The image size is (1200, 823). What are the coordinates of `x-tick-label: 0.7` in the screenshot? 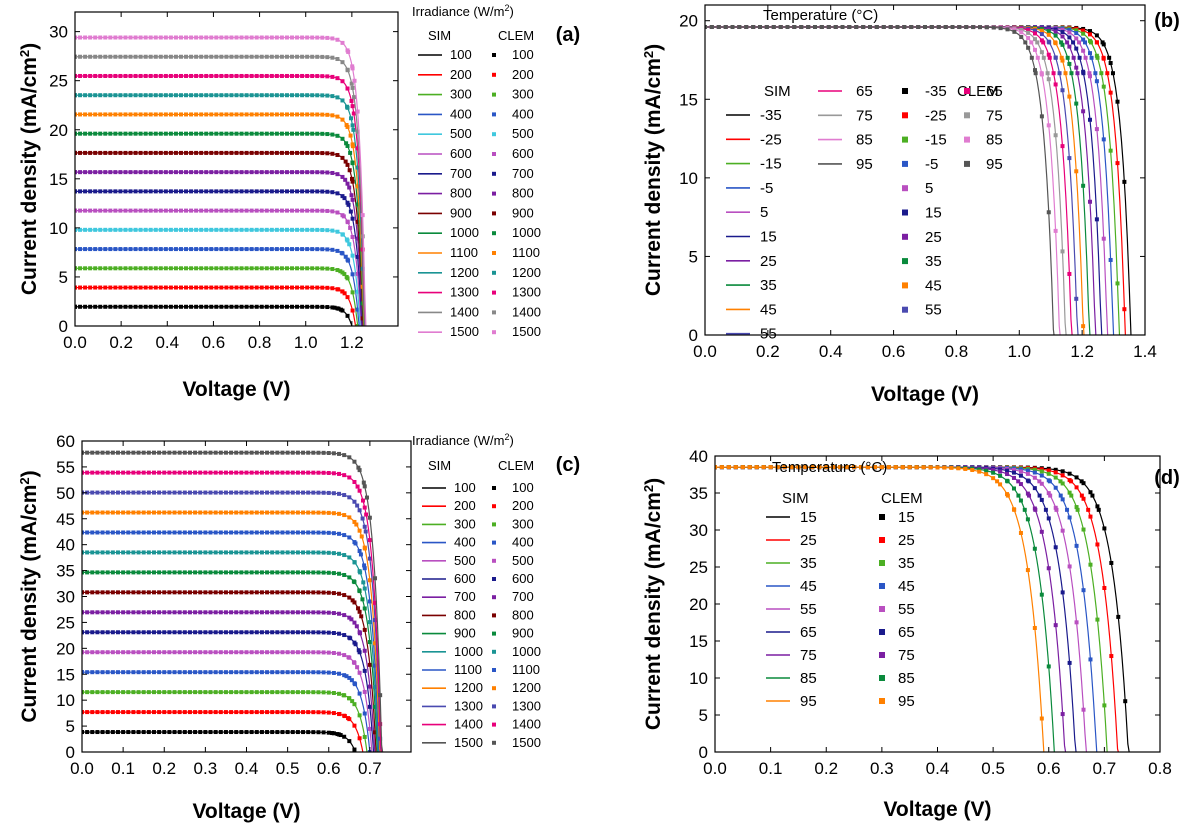 It's located at (370, 768).